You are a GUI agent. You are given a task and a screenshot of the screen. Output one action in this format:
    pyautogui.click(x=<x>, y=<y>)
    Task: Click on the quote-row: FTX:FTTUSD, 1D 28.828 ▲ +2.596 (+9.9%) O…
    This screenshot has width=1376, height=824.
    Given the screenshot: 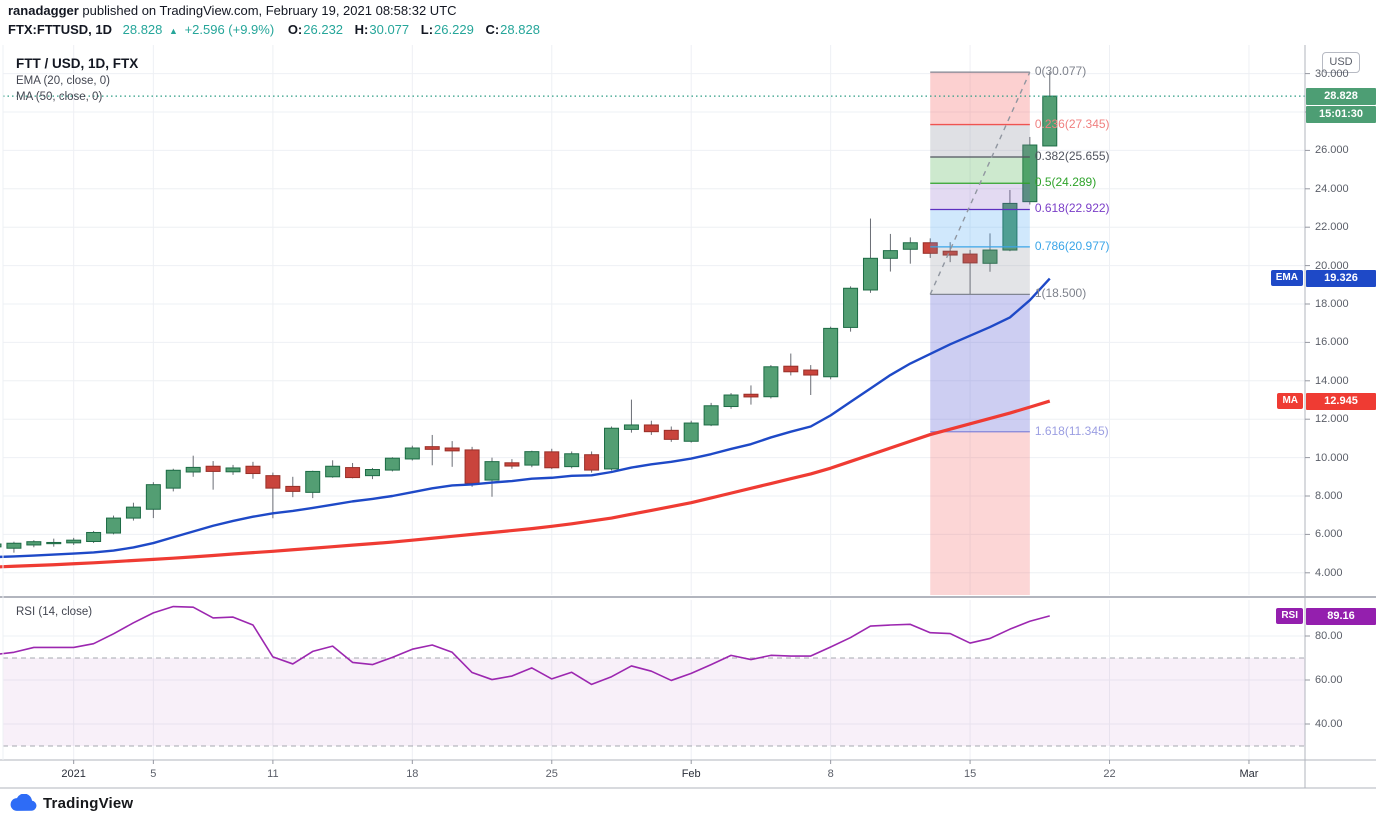 What is the action you would take?
    pyautogui.click(x=278, y=29)
    